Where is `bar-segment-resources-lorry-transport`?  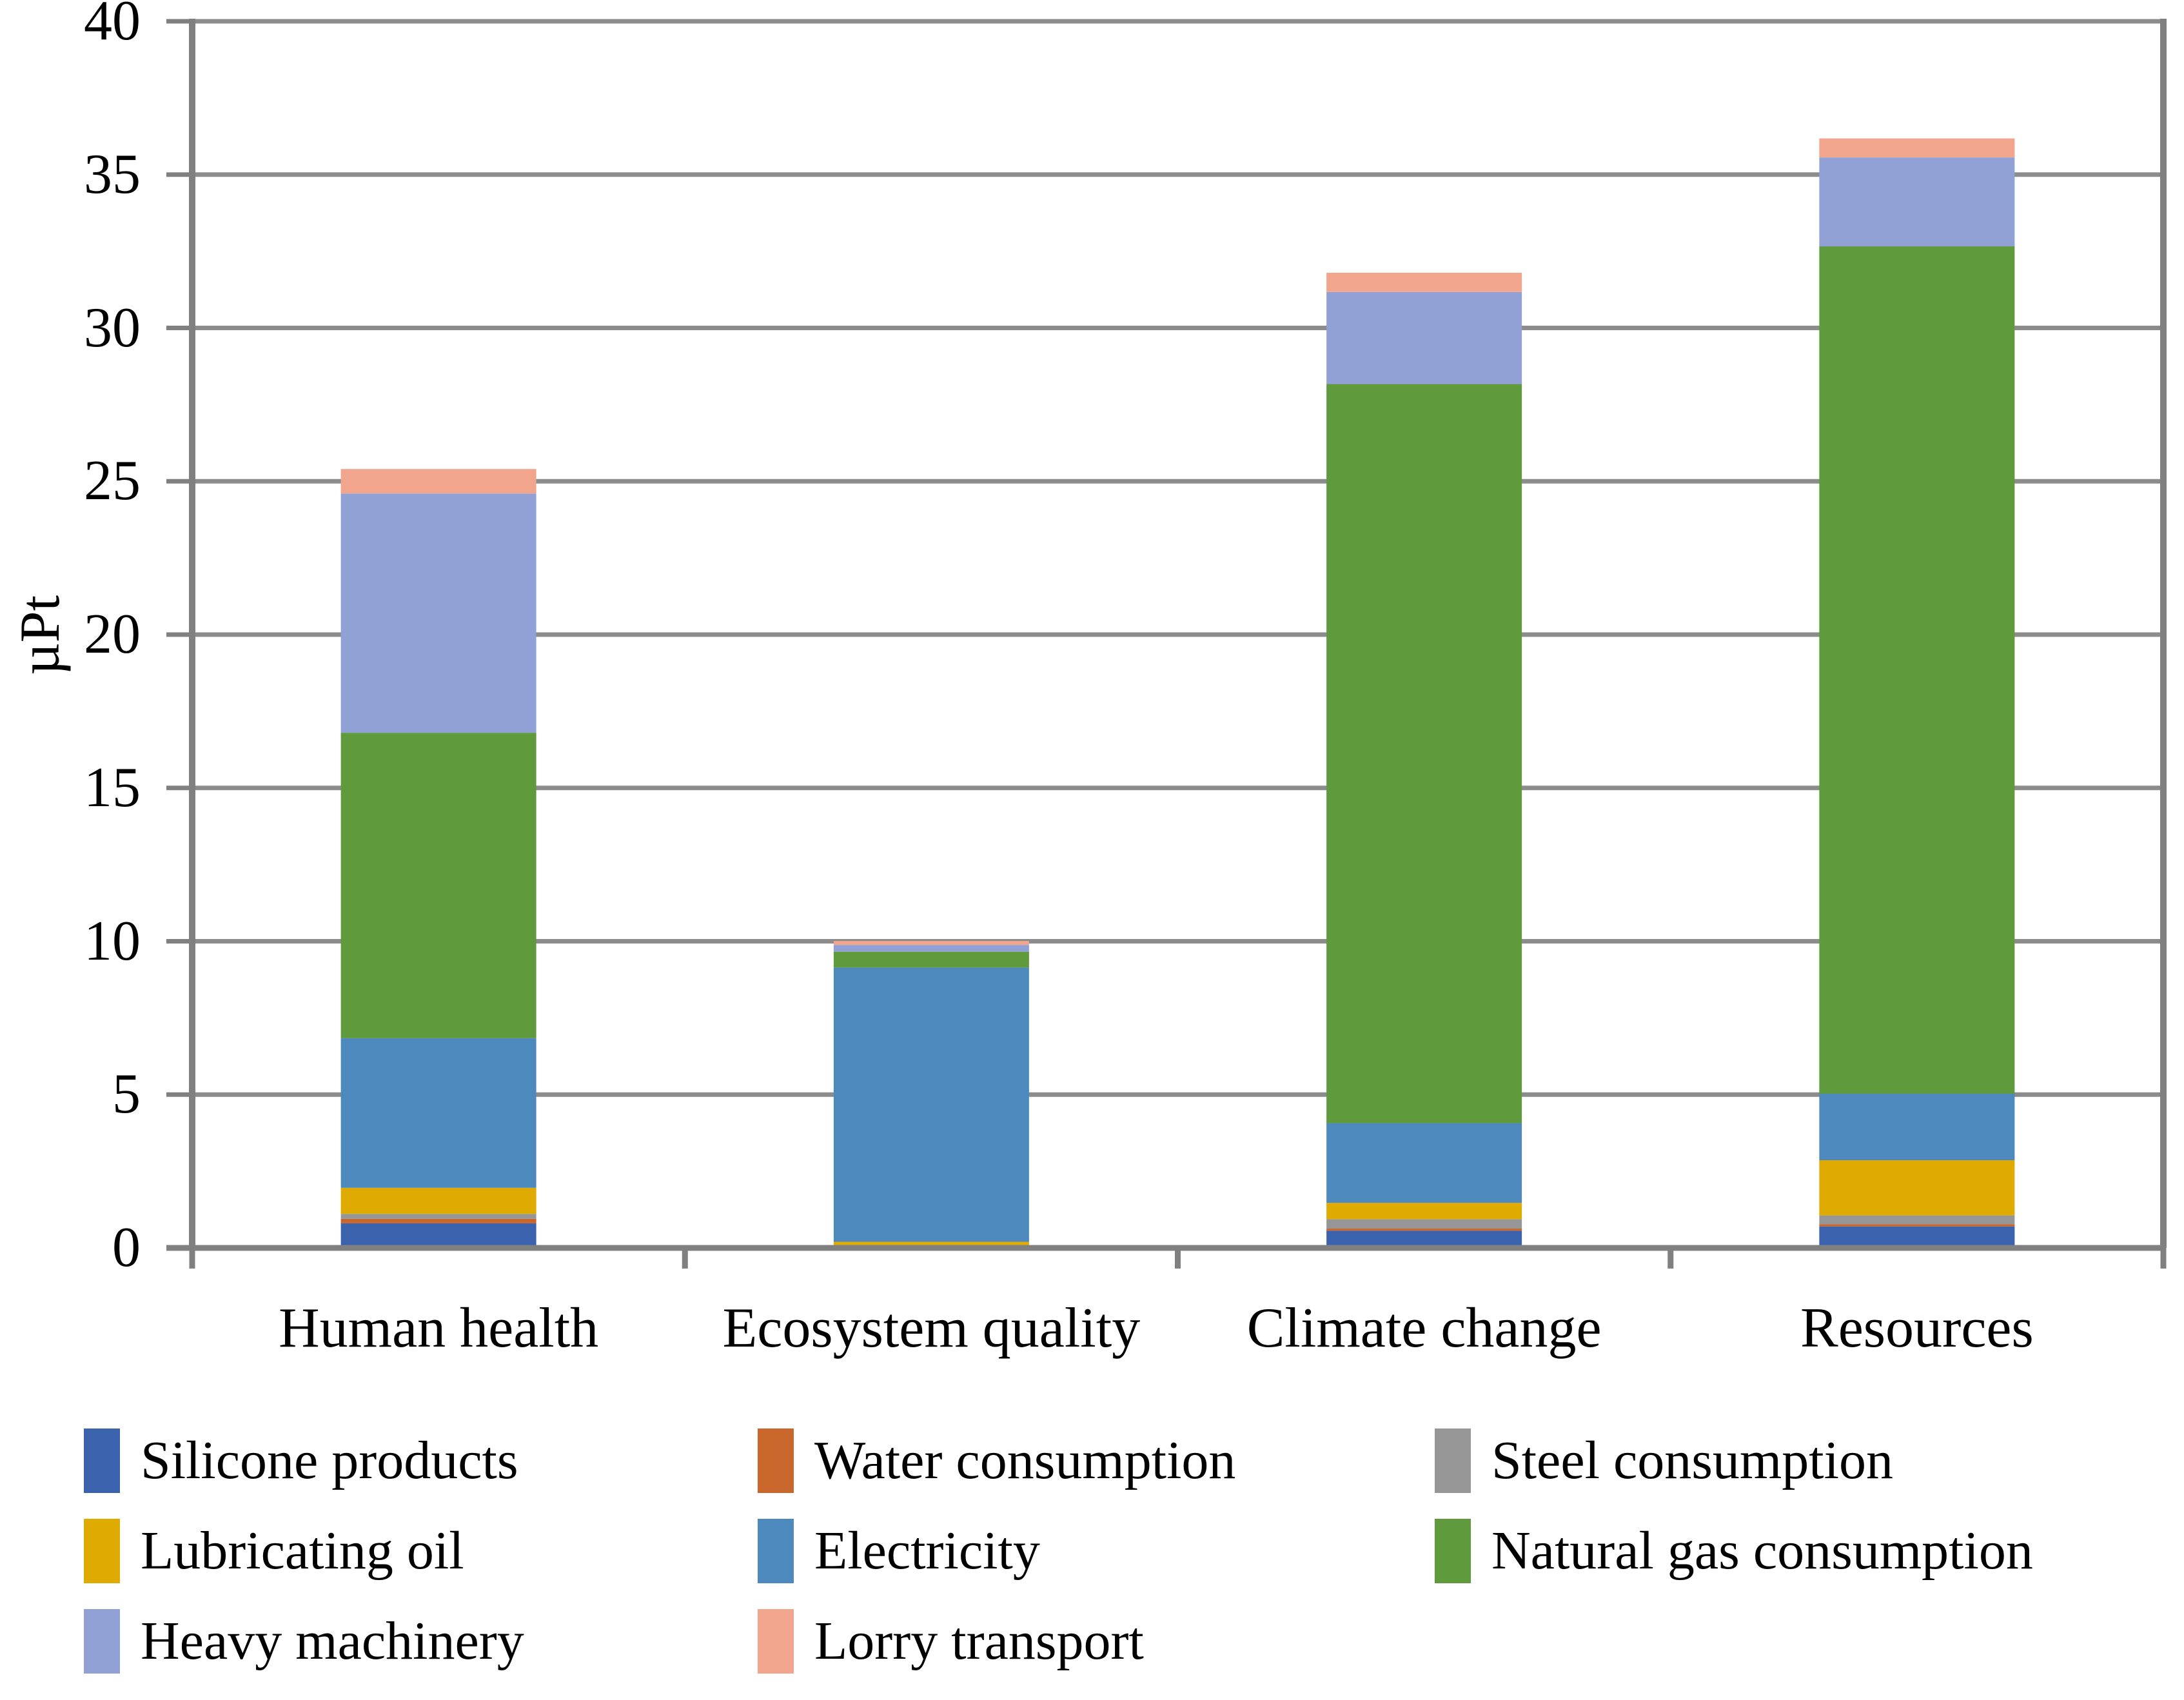
bar-segment-resources-lorry-transport is located at coordinates (1917, 148).